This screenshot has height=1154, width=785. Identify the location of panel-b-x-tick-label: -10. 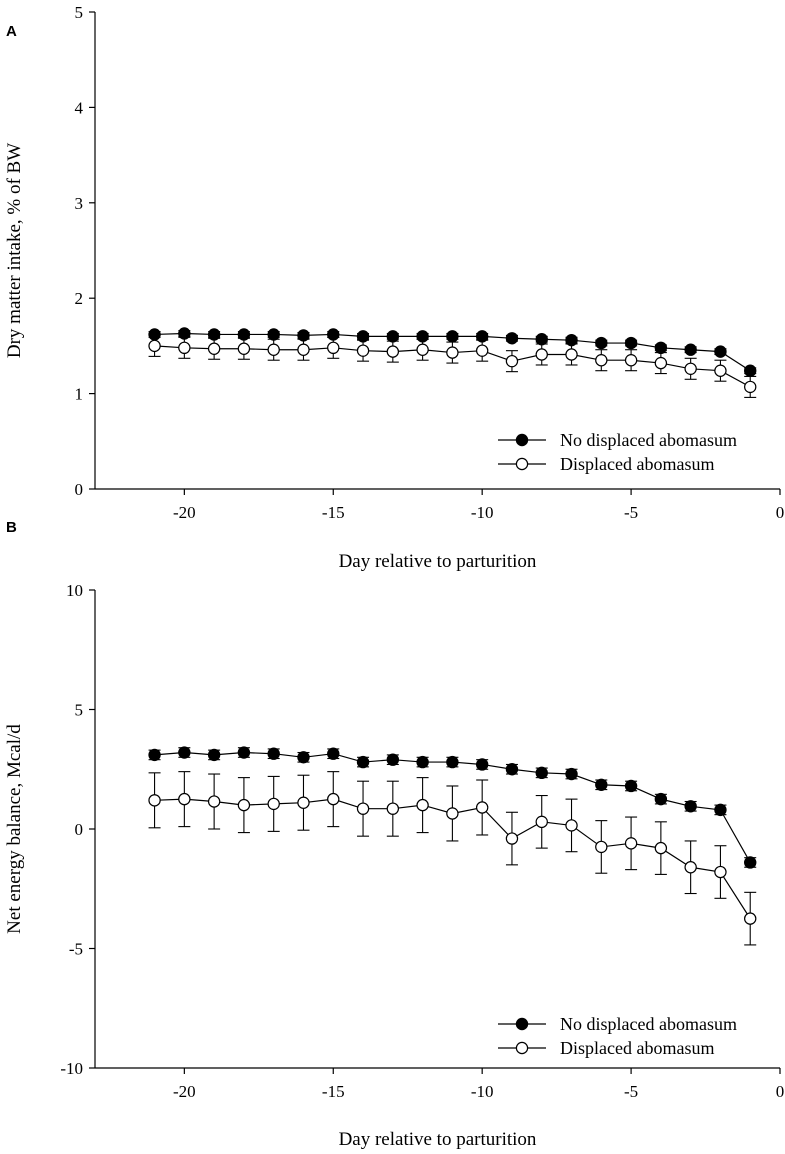
(482, 1091).